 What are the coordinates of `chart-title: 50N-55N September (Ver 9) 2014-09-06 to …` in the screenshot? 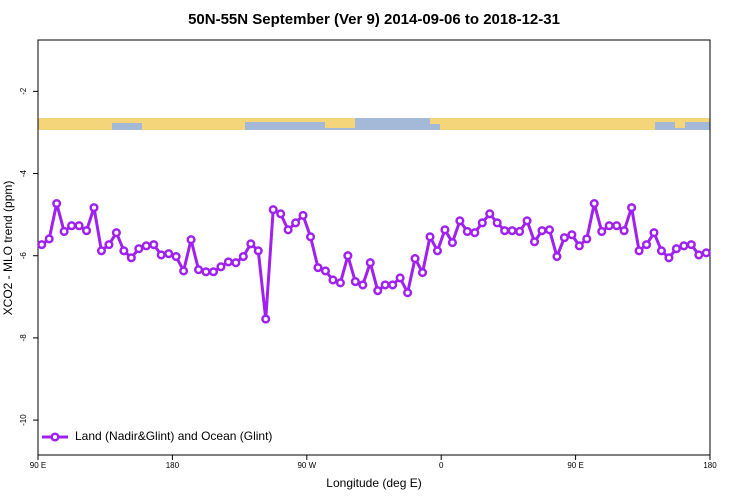 It's located at (374, 19).